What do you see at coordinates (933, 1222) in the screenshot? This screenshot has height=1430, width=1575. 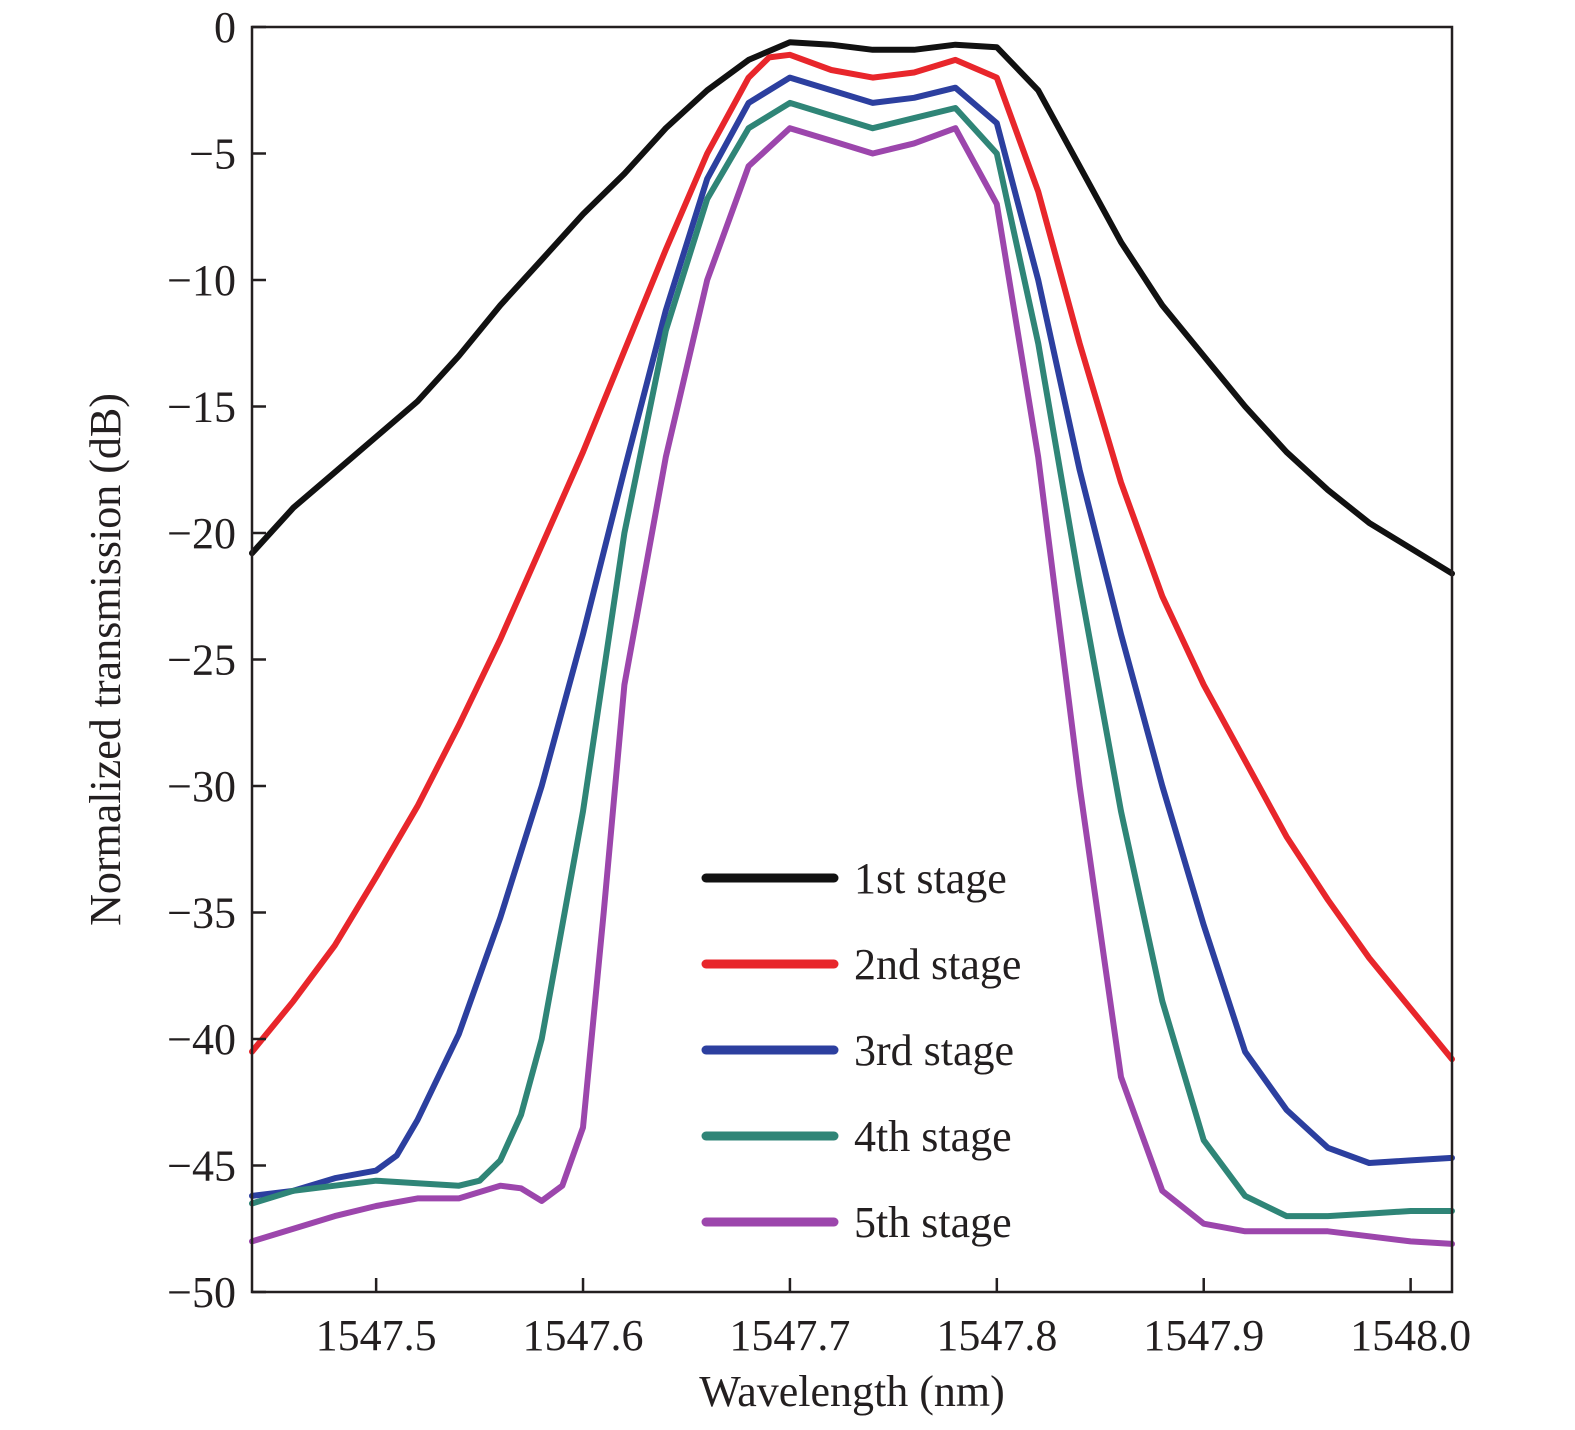 I see `legend-label: 5th stage` at bounding box center [933, 1222].